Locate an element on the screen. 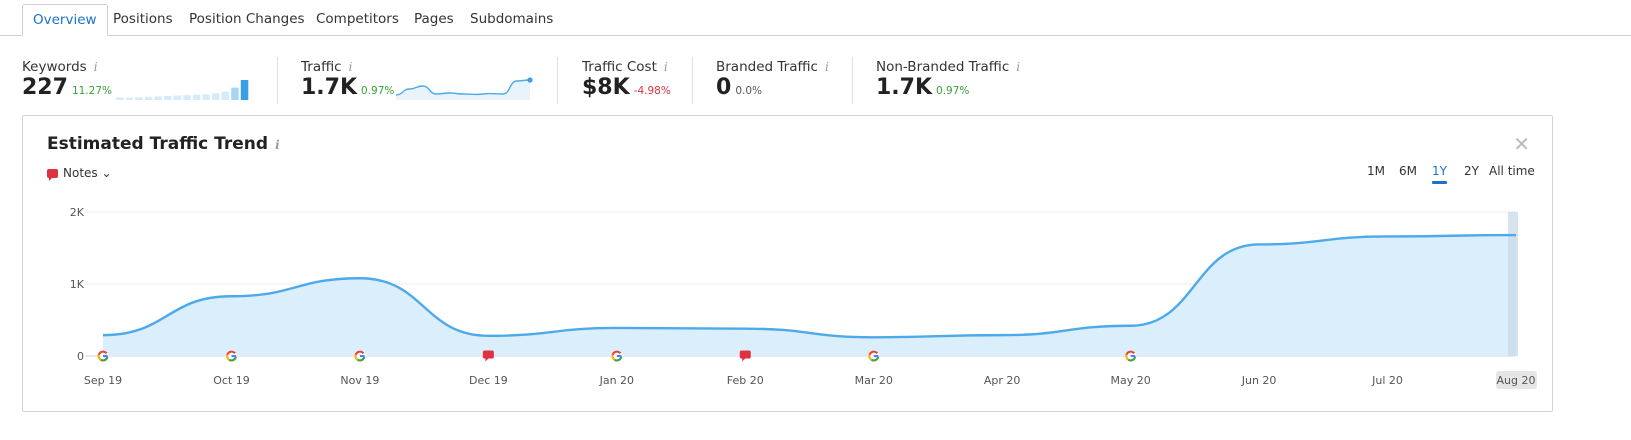  keywords-sparkbars is located at coordinates (182, 90).